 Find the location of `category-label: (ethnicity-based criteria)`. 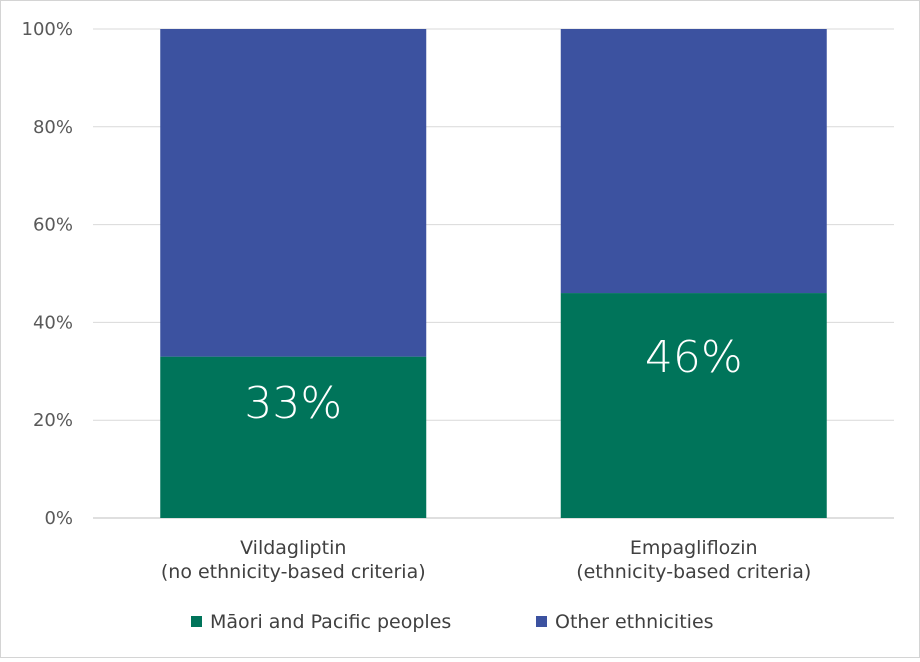

category-label: (ethnicity-based criteria) is located at coordinates (693, 572).